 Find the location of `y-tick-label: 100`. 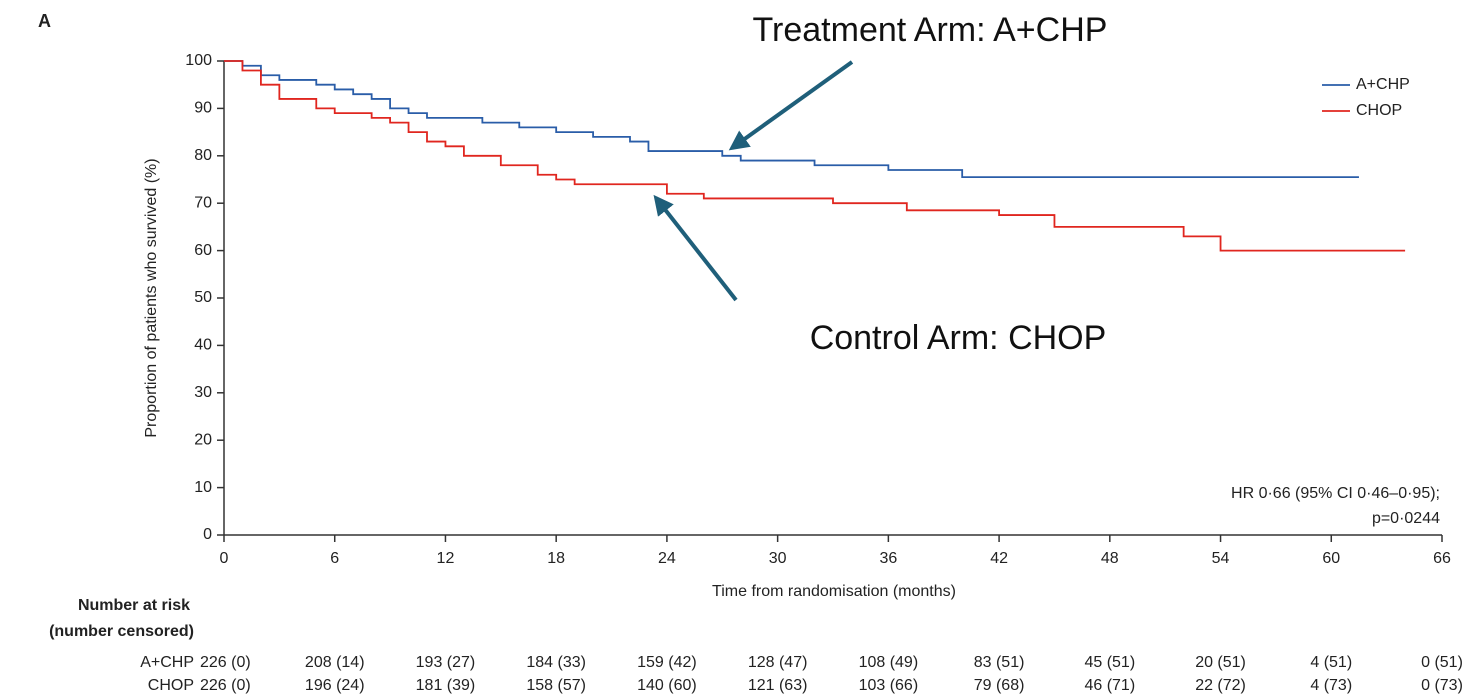

y-tick-label: 100 is located at coordinates (198, 60).